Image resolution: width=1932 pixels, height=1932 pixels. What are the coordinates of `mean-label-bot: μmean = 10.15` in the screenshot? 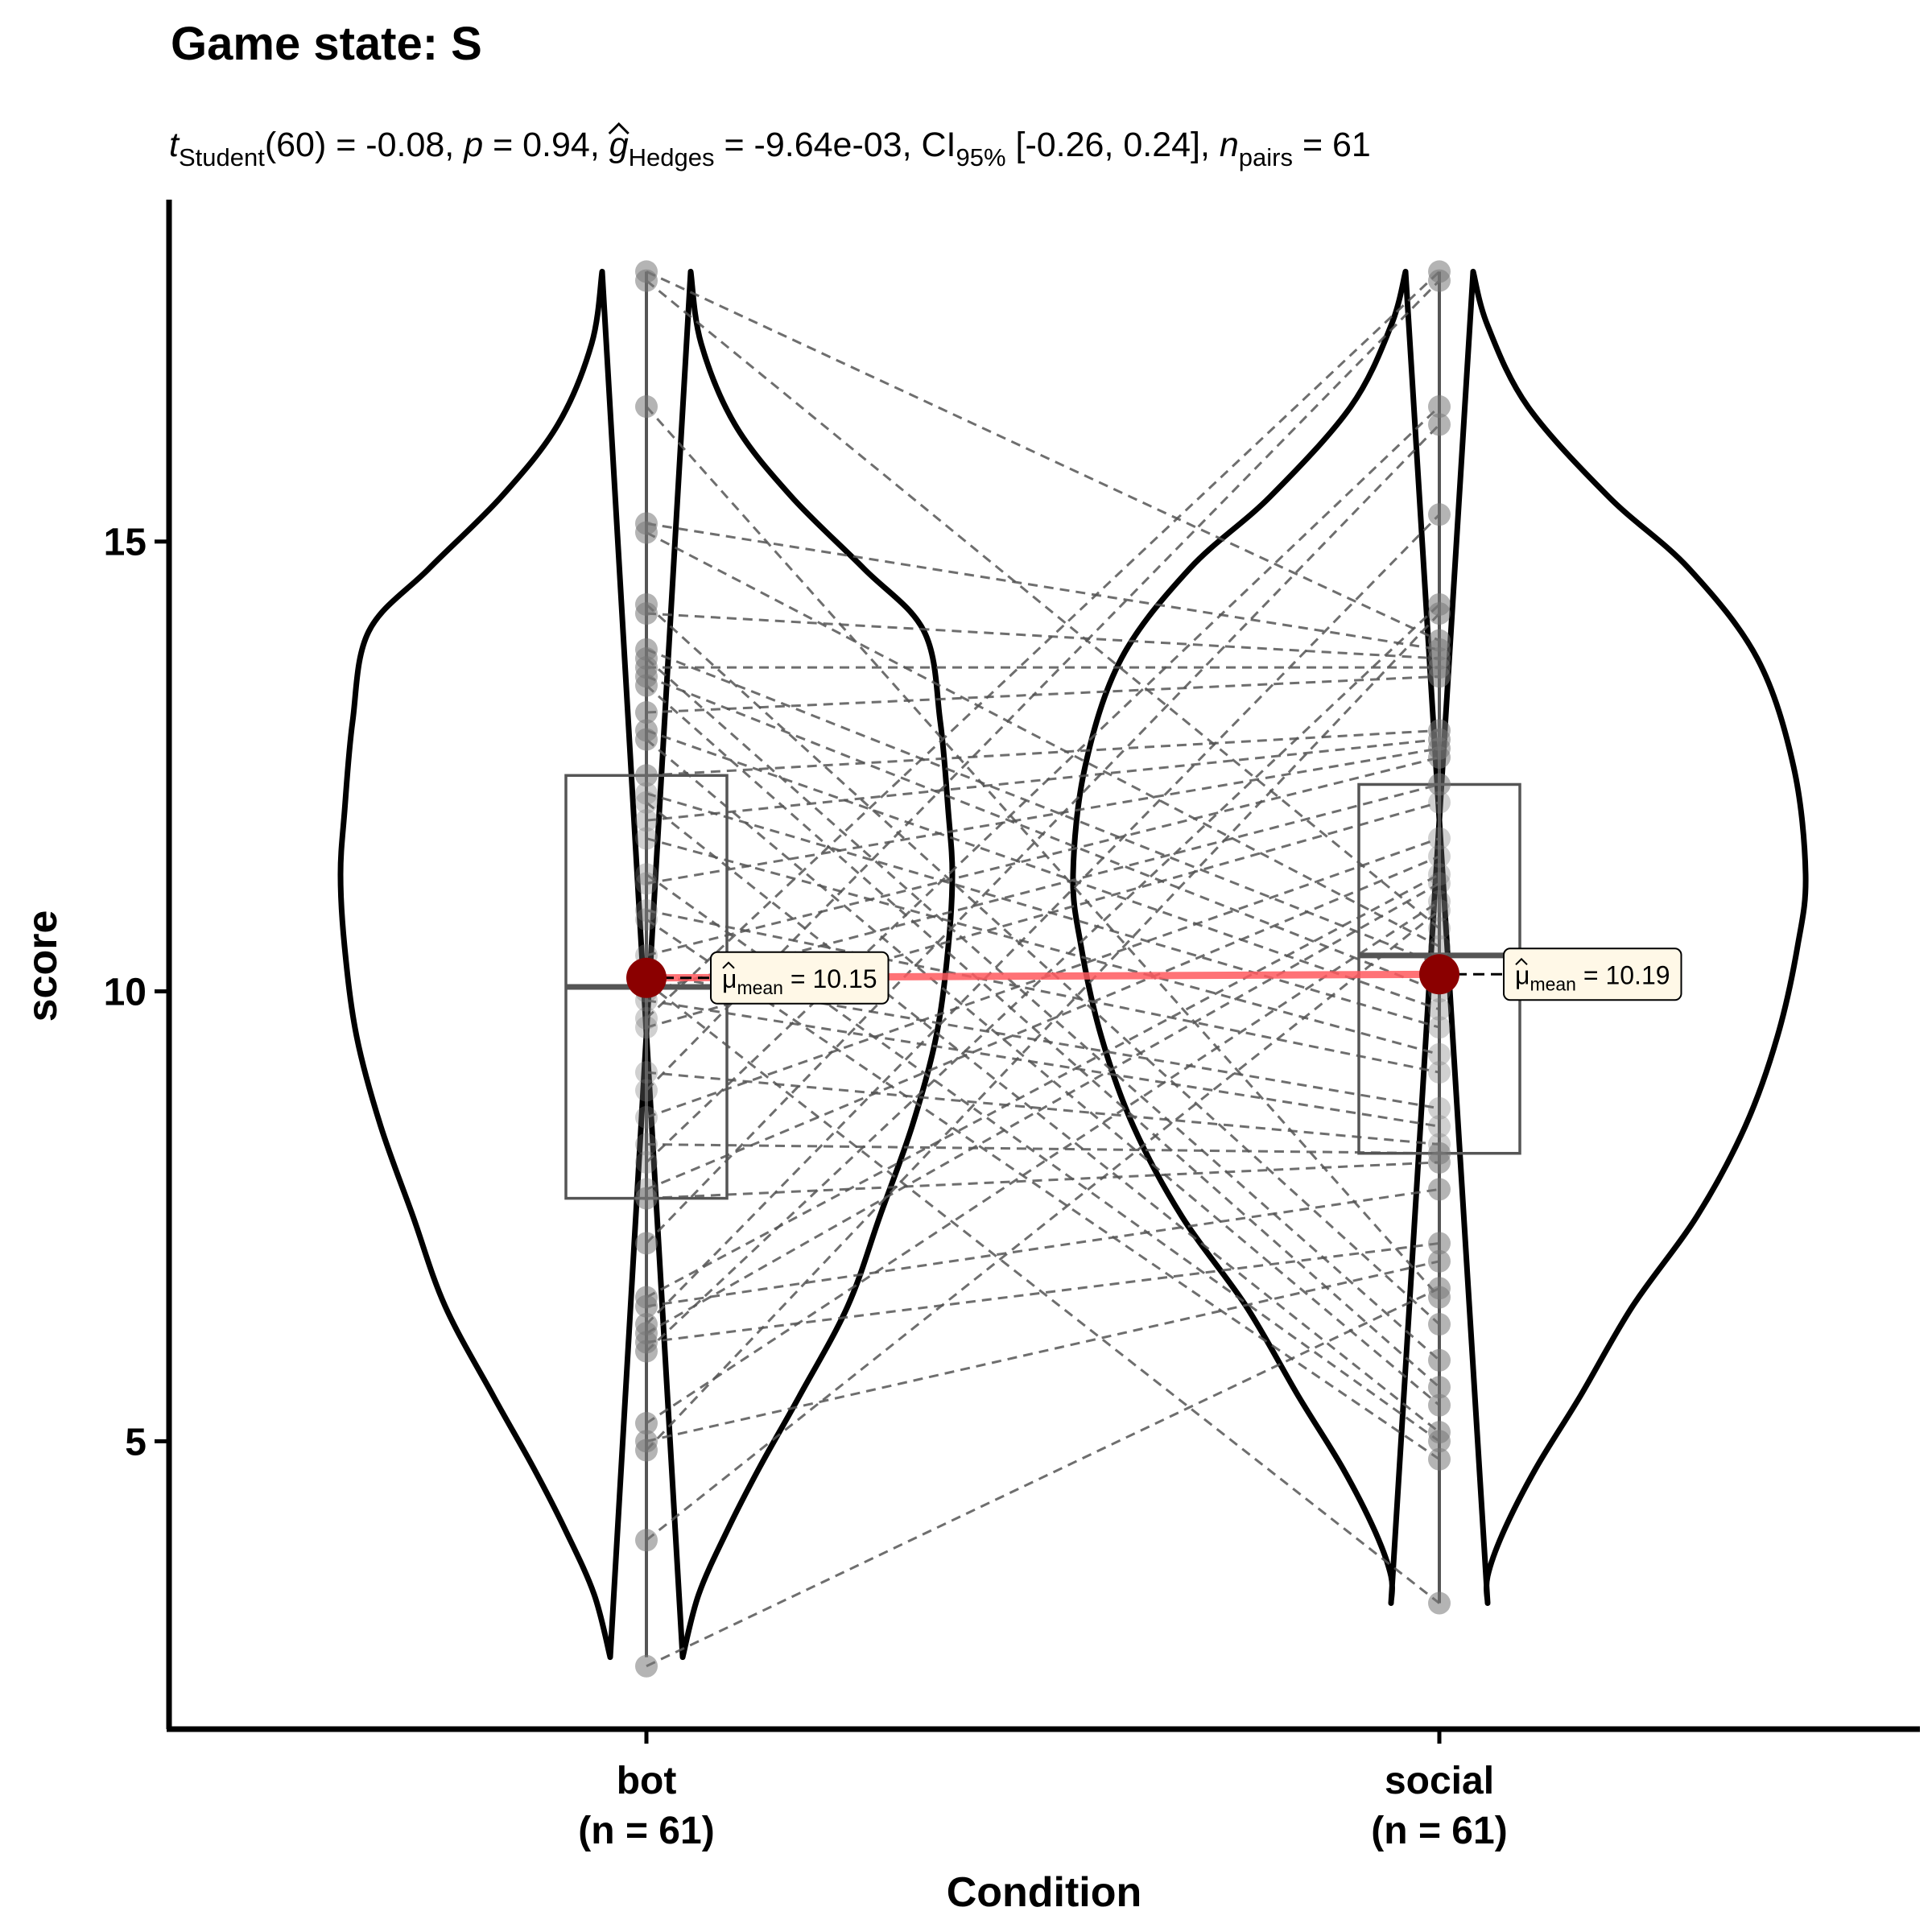 It's located at (800, 978).